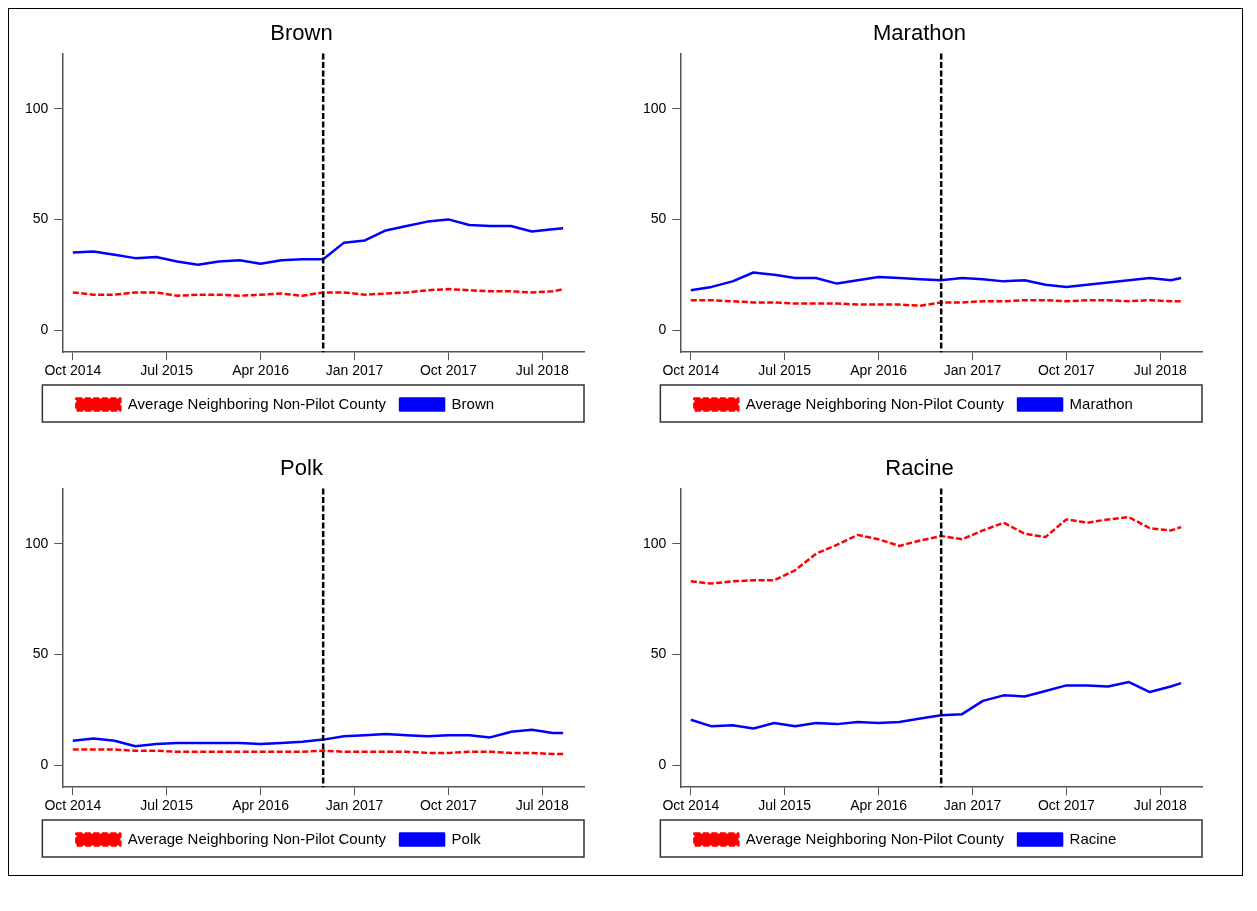  What do you see at coordinates (466, 838) in the screenshot?
I see `legend-label: Polk` at bounding box center [466, 838].